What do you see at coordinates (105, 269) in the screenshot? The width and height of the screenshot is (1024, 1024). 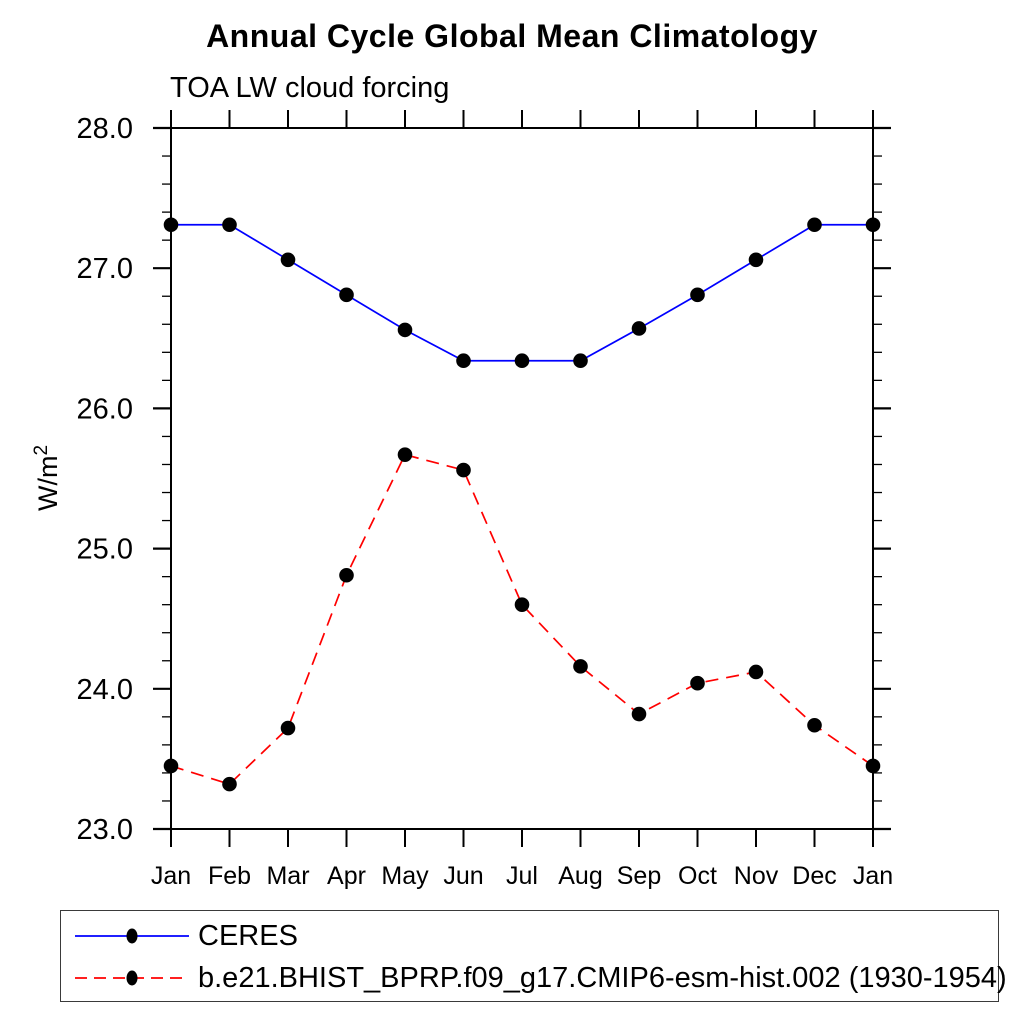 I see `y-tick-label: 27.0` at bounding box center [105, 269].